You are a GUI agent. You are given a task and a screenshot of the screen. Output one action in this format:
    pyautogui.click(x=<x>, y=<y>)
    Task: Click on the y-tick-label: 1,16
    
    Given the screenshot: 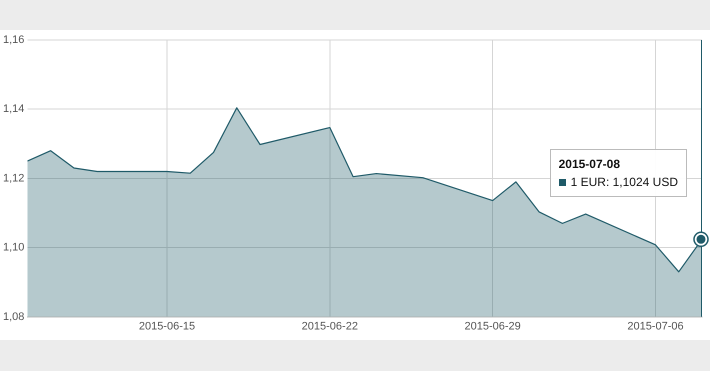 What is the action you would take?
    pyautogui.click(x=13, y=40)
    